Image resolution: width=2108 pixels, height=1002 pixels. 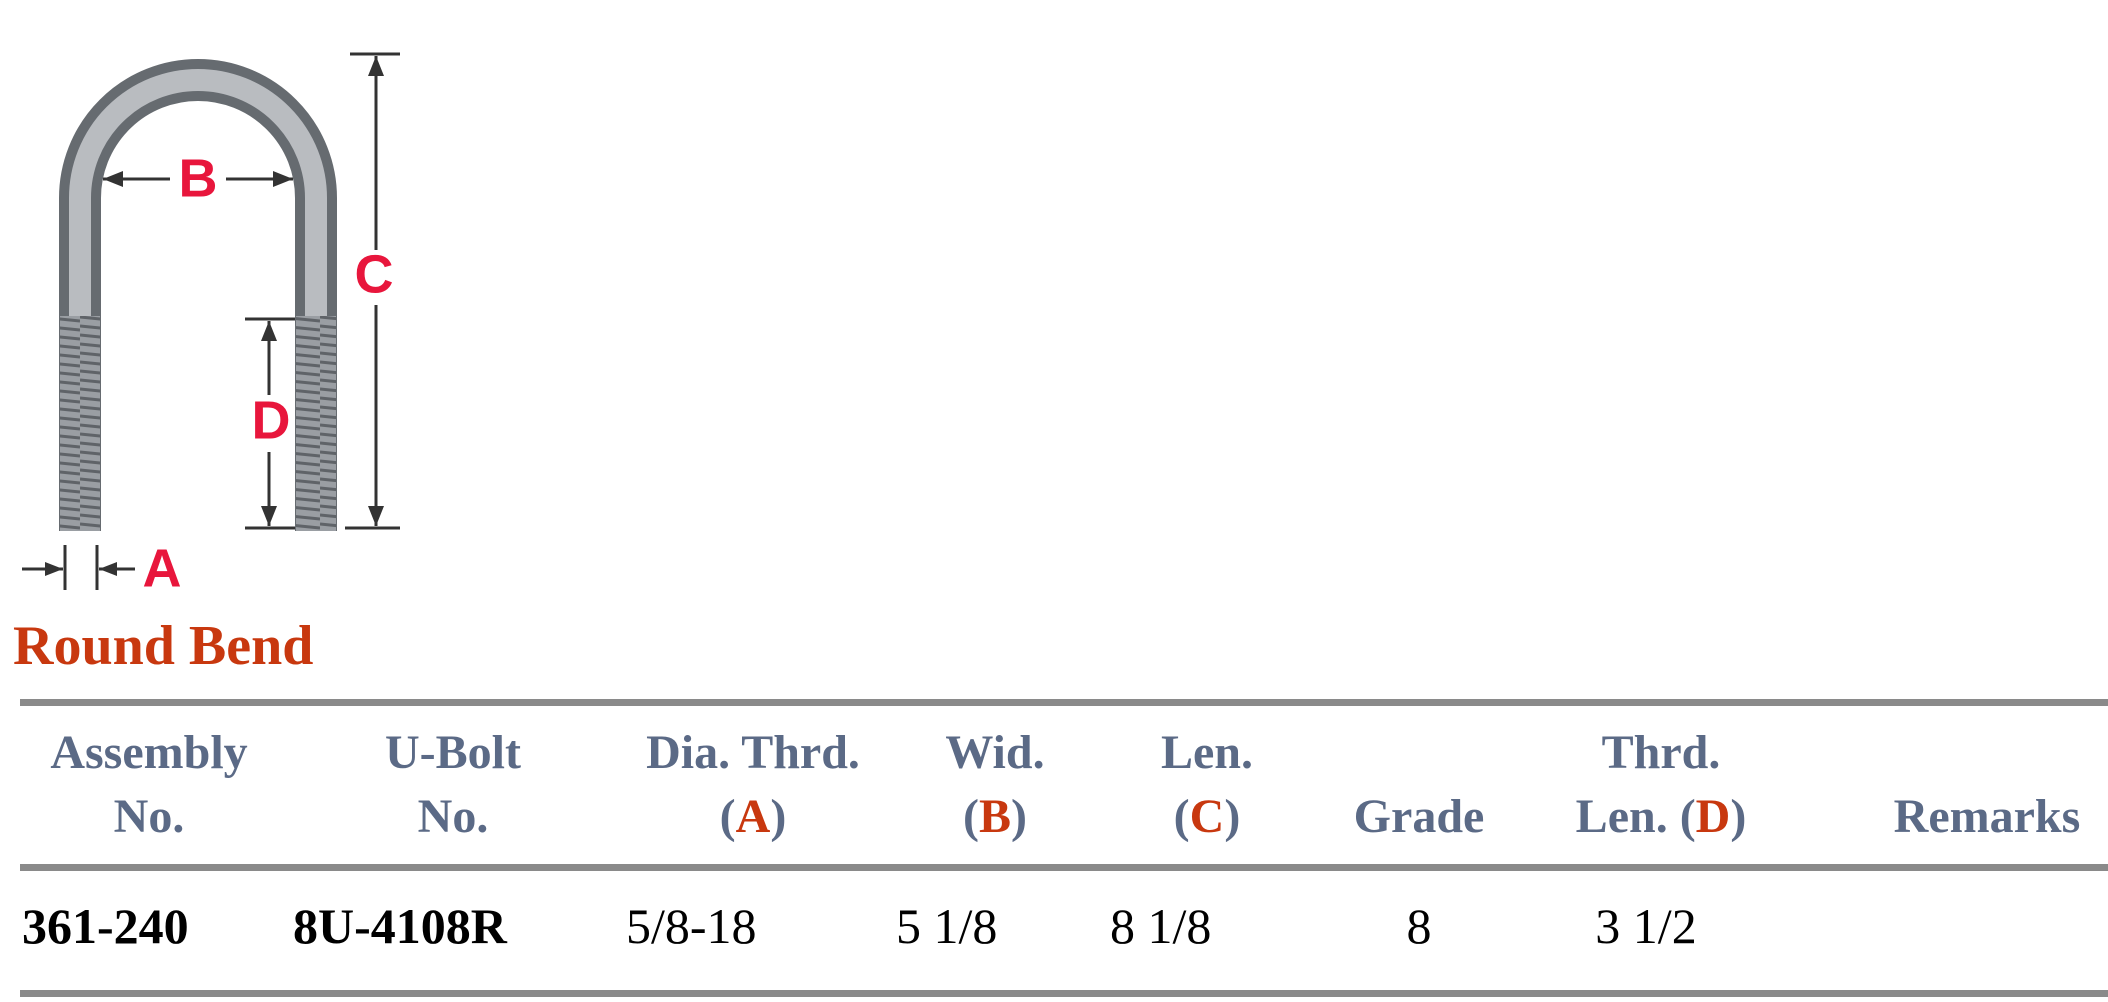 What do you see at coordinates (994, 752) in the screenshot?
I see `header-text: Wid.` at bounding box center [994, 752].